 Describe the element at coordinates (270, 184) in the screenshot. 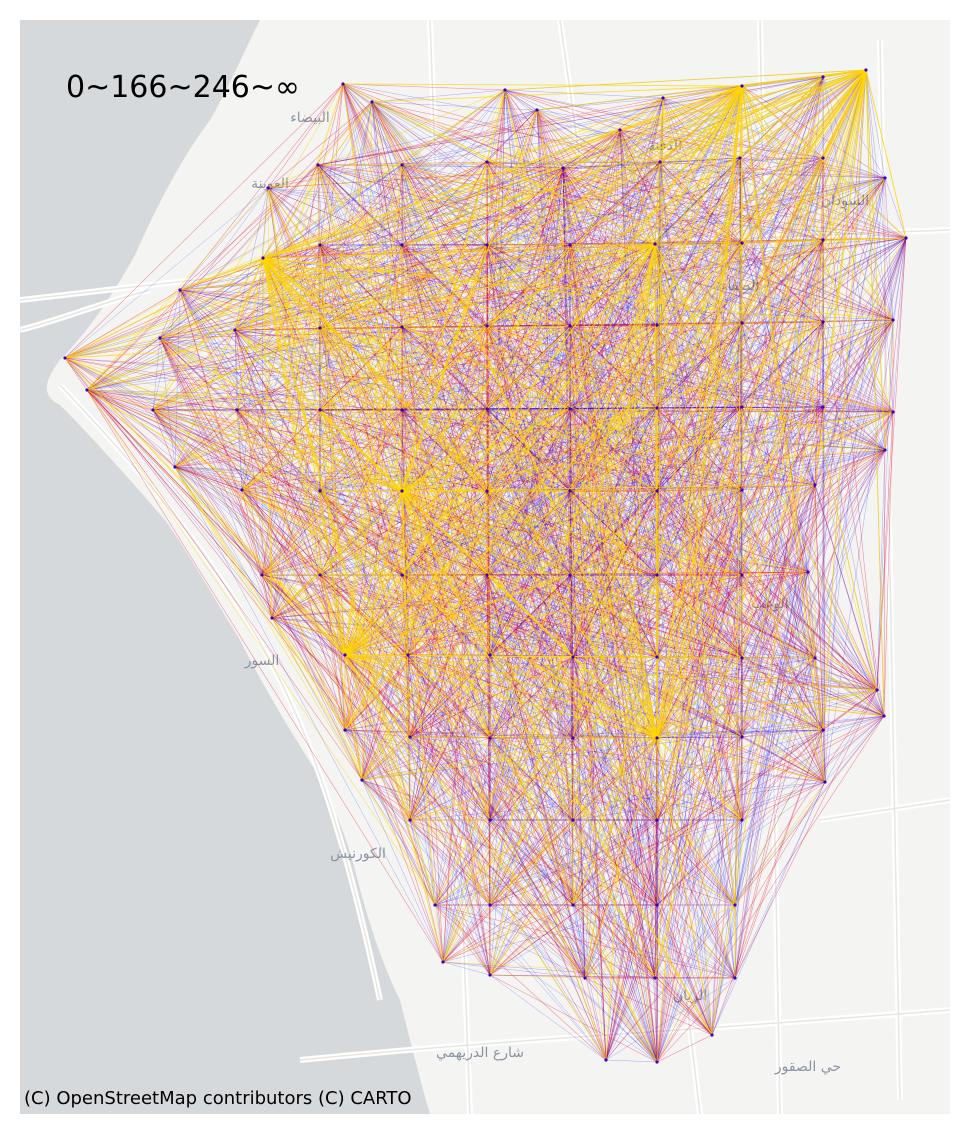

I see `basemap-place-label: العوينة` at that location.